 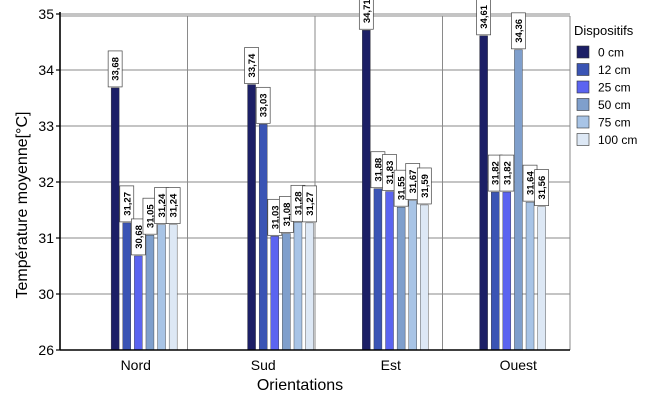 What do you see at coordinates (46, 238) in the screenshot?
I see `y-tick-label: 31` at bounding box center [46, 238].